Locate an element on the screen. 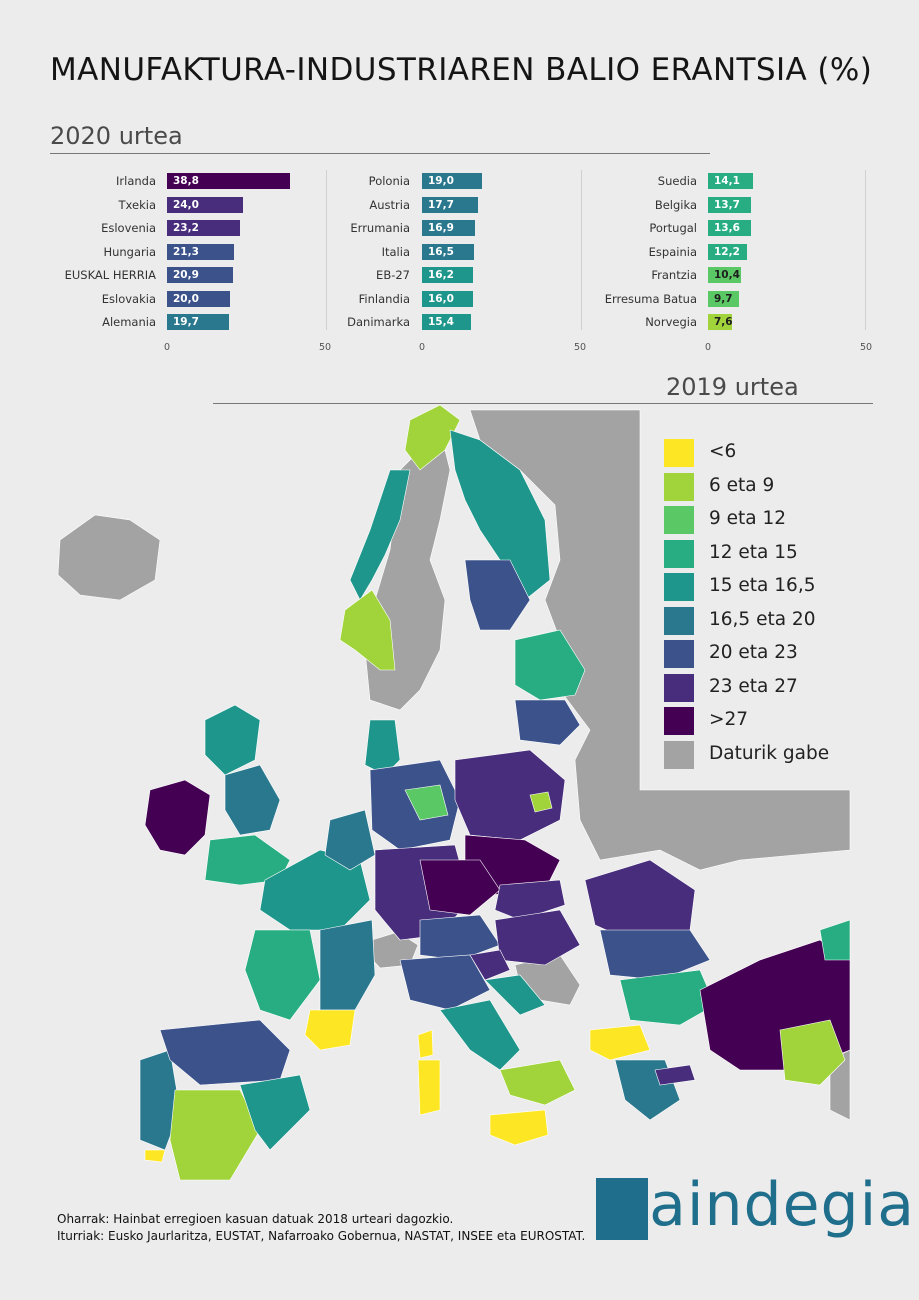  bar: 15,4 is located at coordinates (446, 322).